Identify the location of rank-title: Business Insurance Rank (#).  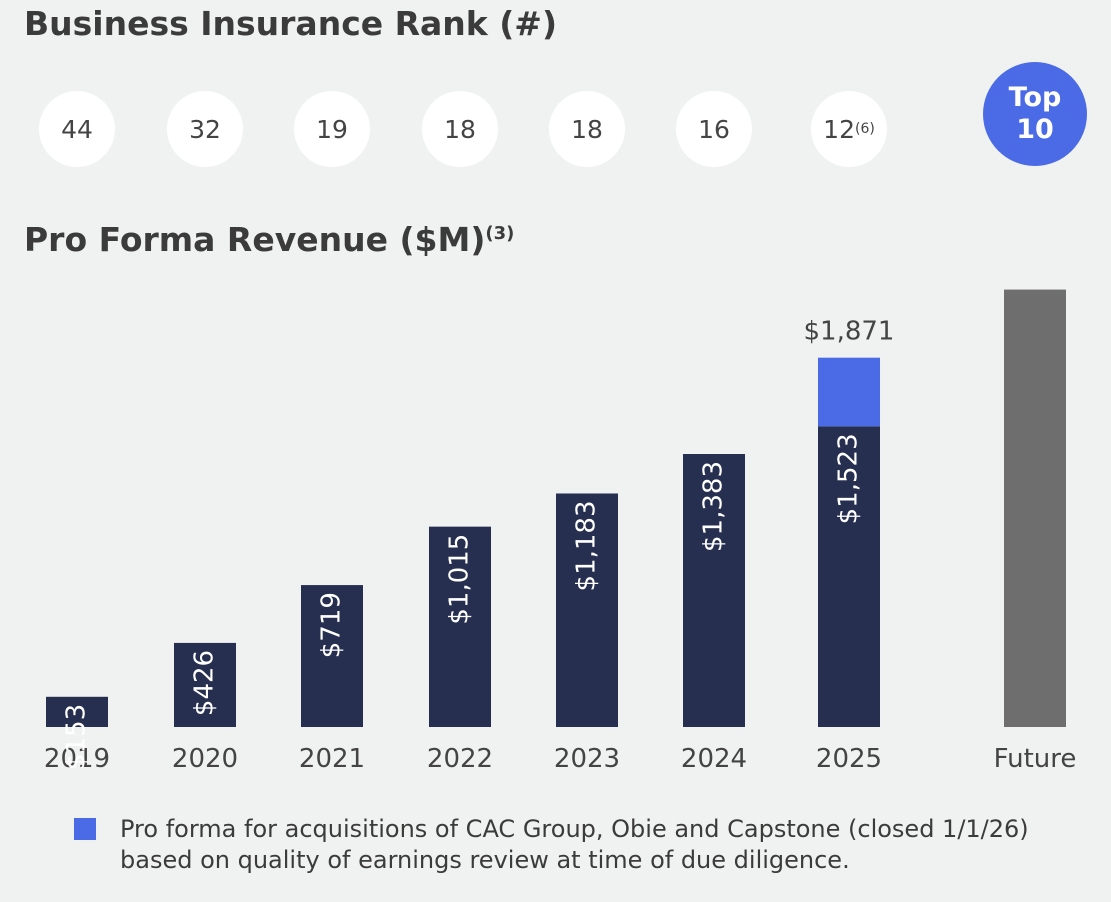
(291, 23).